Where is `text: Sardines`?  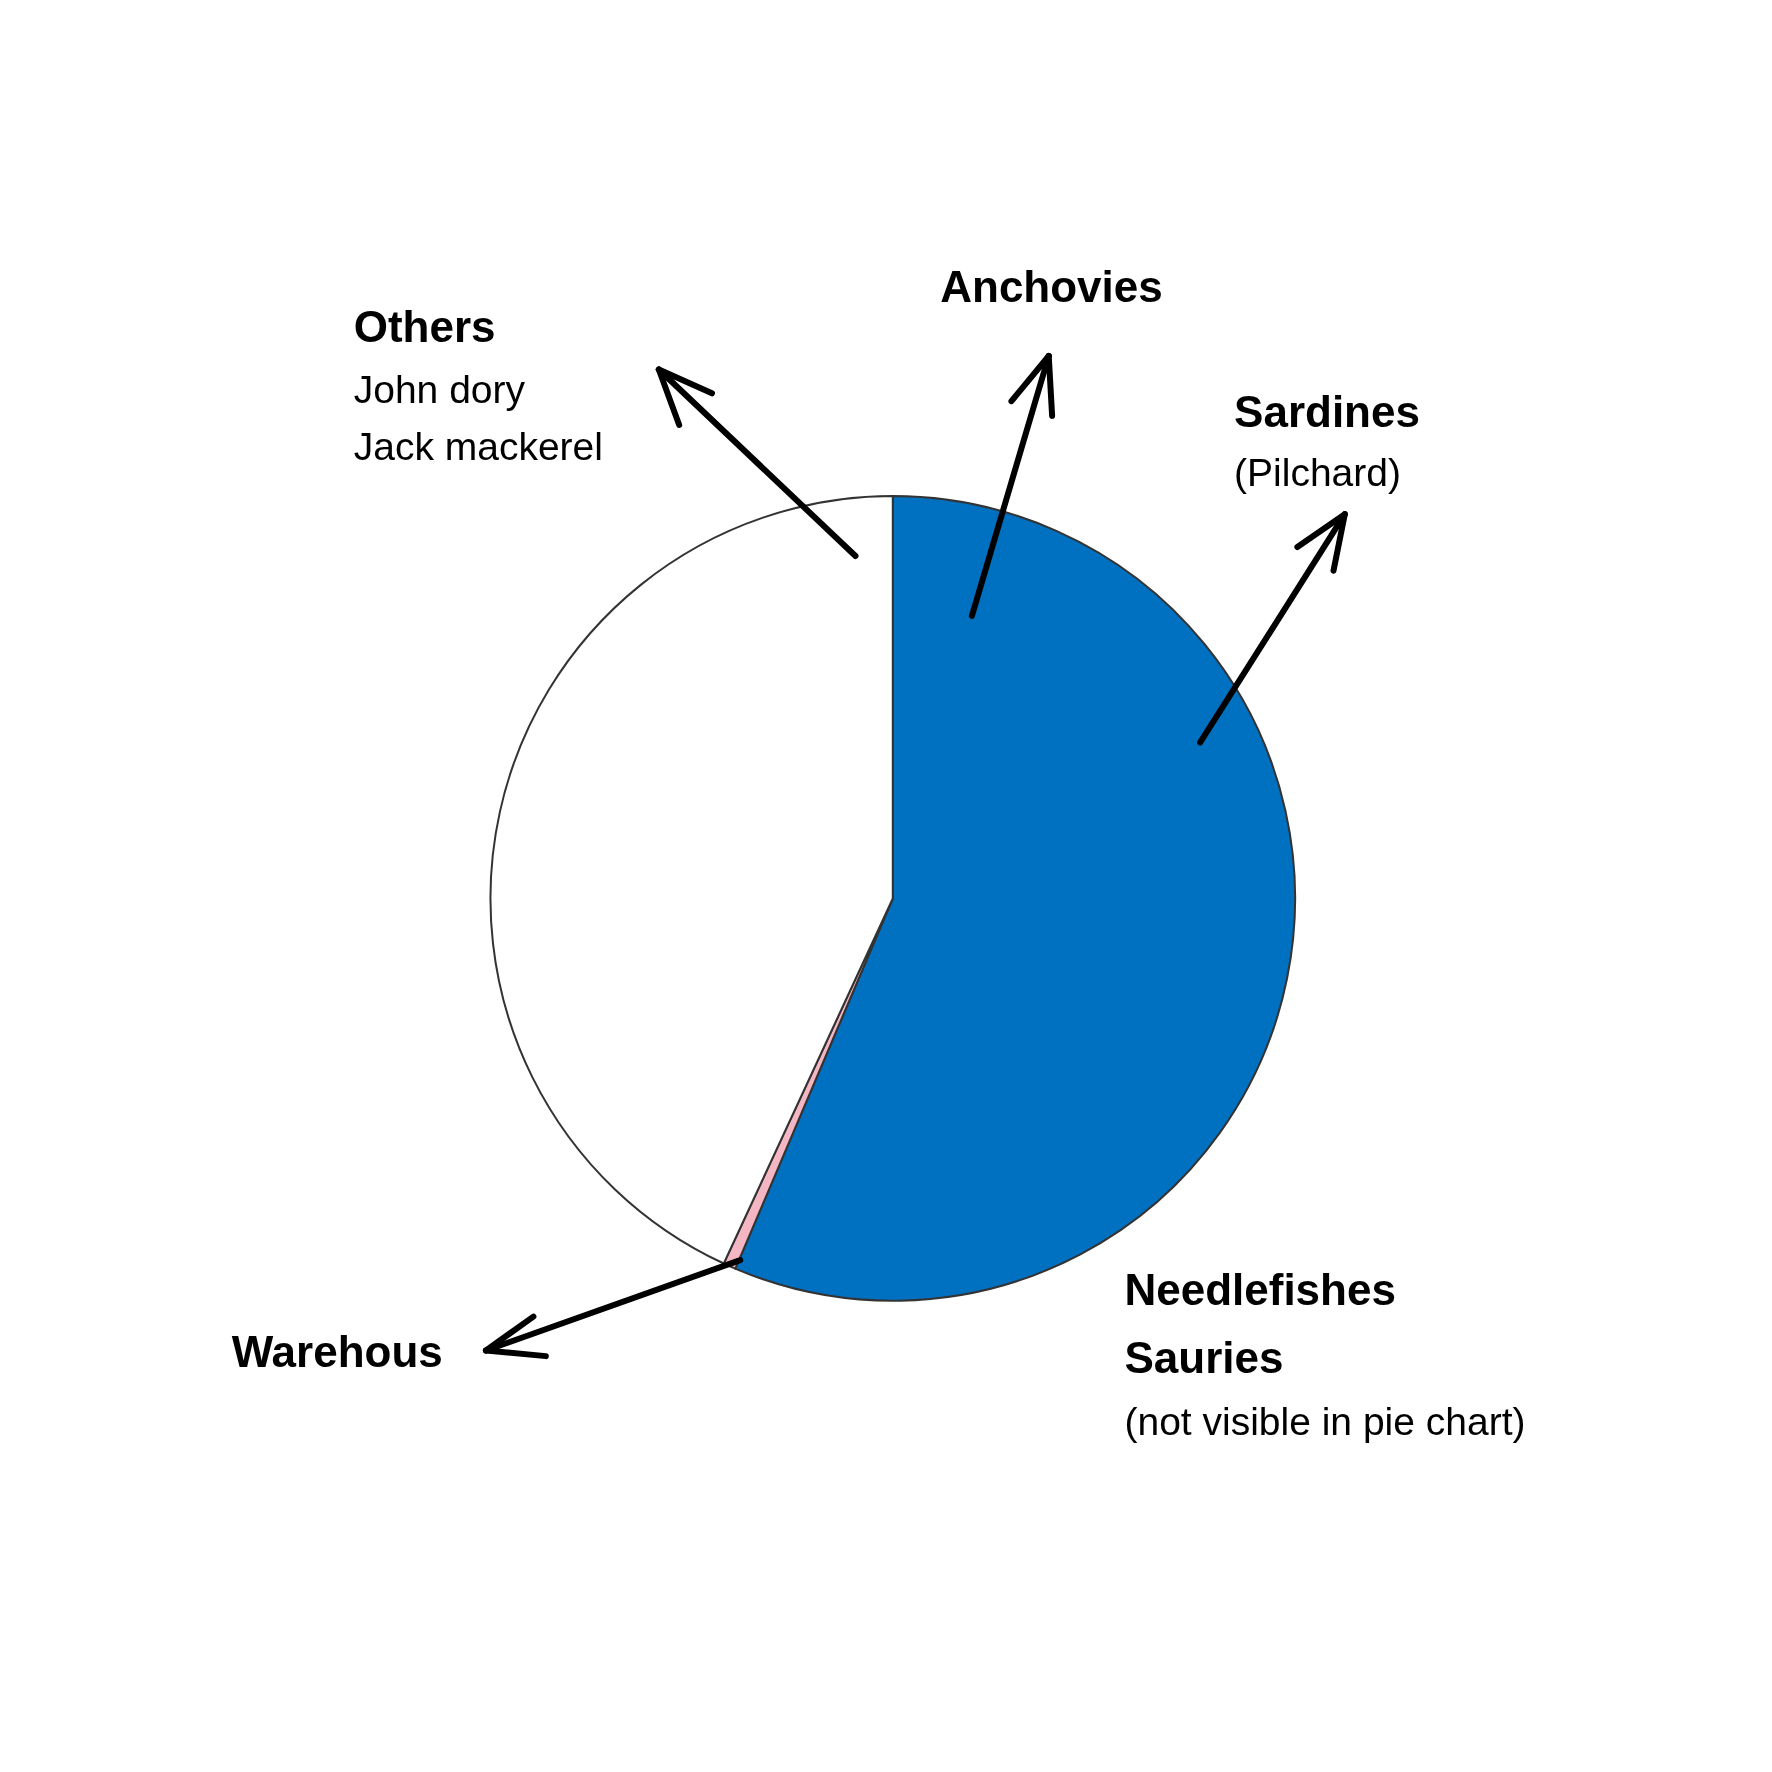 text: Sardines is located at coordinates (1327, 412).